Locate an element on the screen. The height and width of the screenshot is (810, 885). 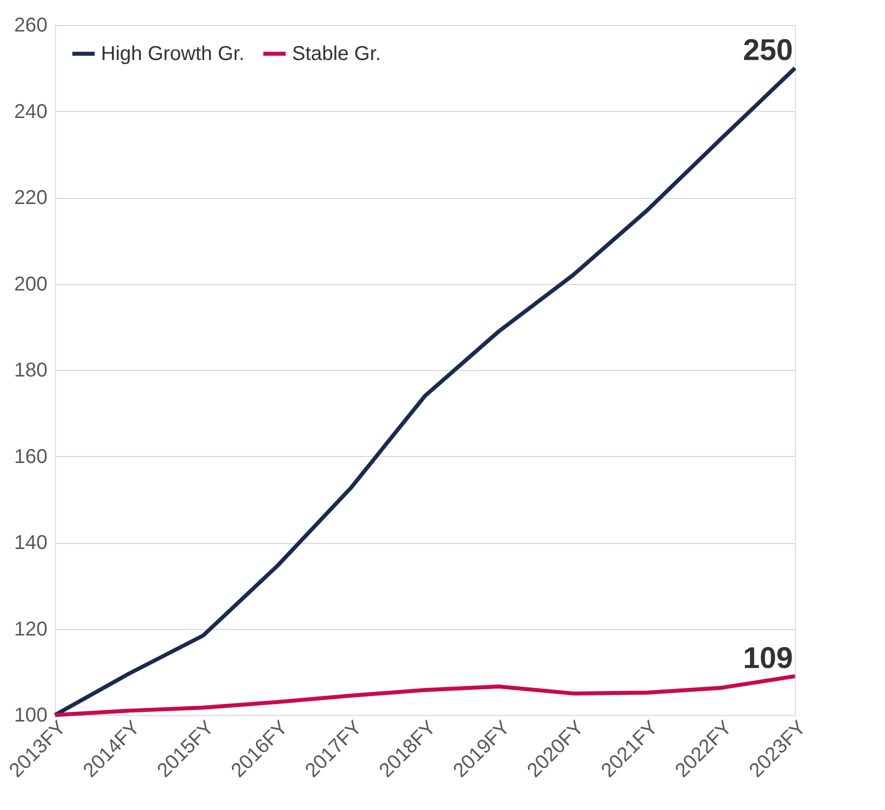
y-tick-label: 180 is located at coordinates (31, 371).